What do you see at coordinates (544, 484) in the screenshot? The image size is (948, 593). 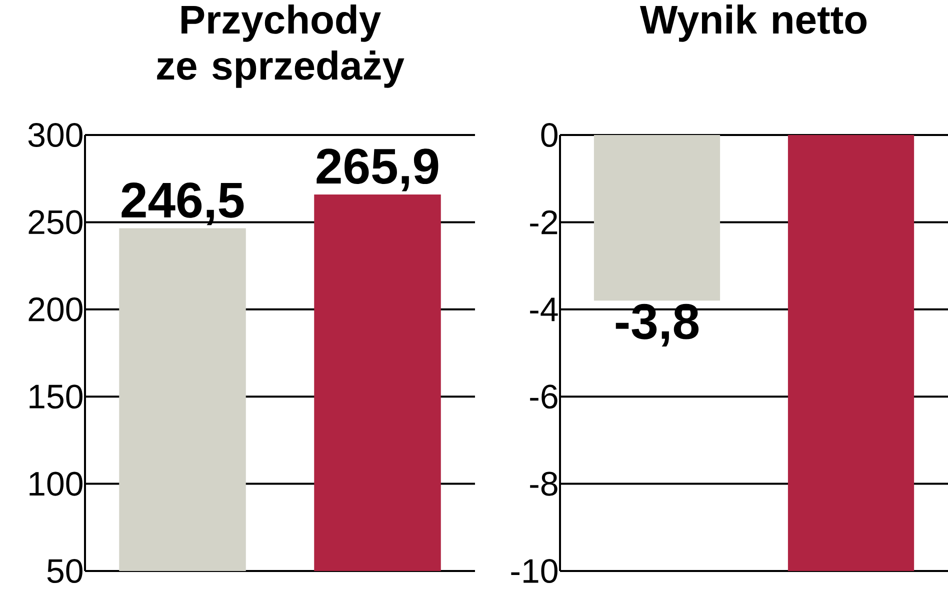 I see `y-tick-label: -8` at bounding box center [544, 484].